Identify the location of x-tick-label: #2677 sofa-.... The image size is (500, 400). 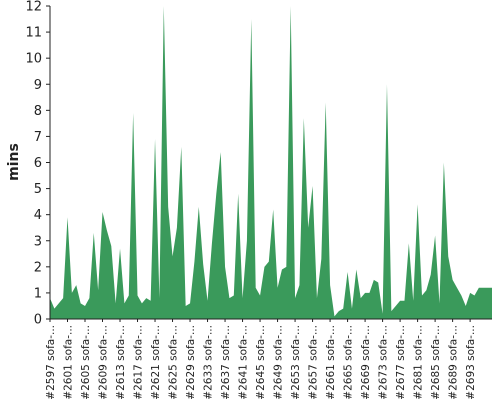
(401, 362).